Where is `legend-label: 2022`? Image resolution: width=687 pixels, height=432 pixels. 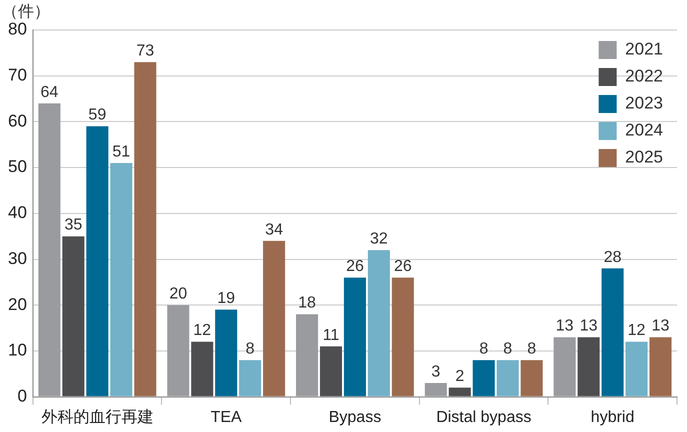
legend-label: 2022 is located at coordinates (644, 76).